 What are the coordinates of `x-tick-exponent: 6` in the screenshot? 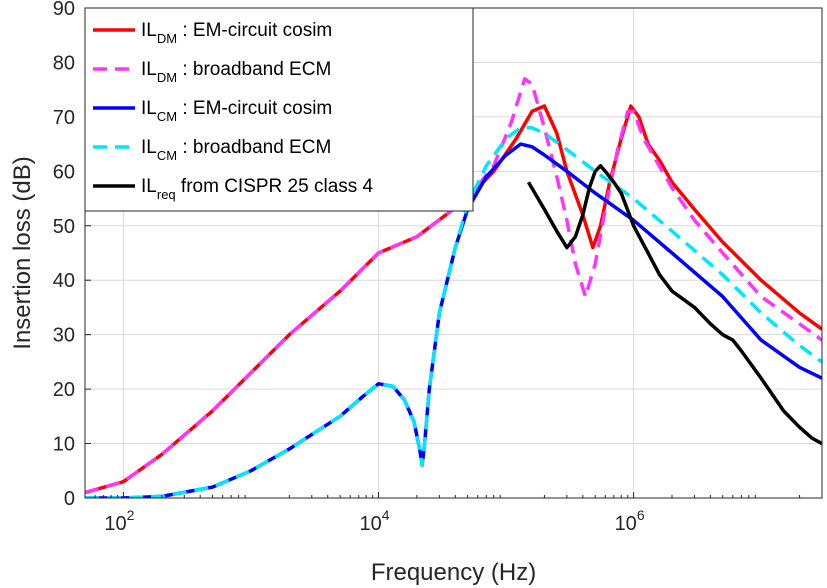 It's located at (641, 515).